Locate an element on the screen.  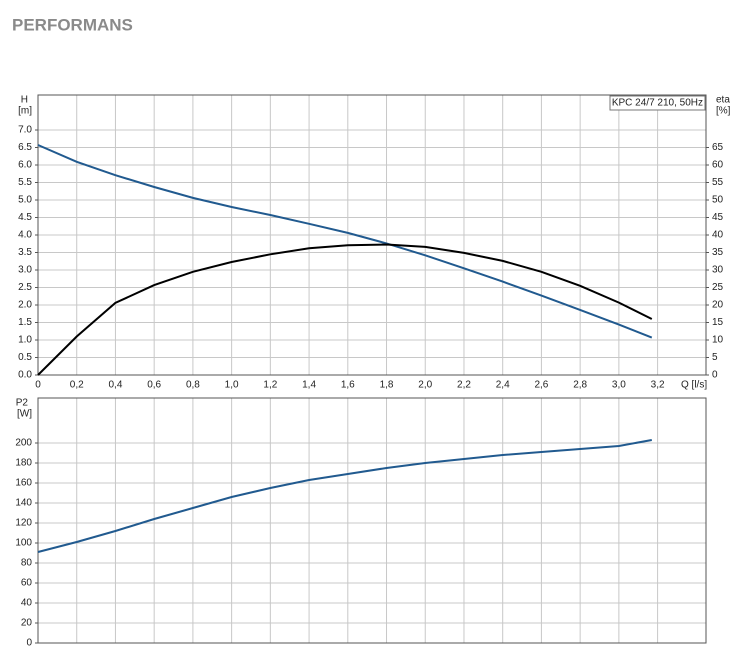
y-tick-label: 3.5 is located at coordinates (25, 252).